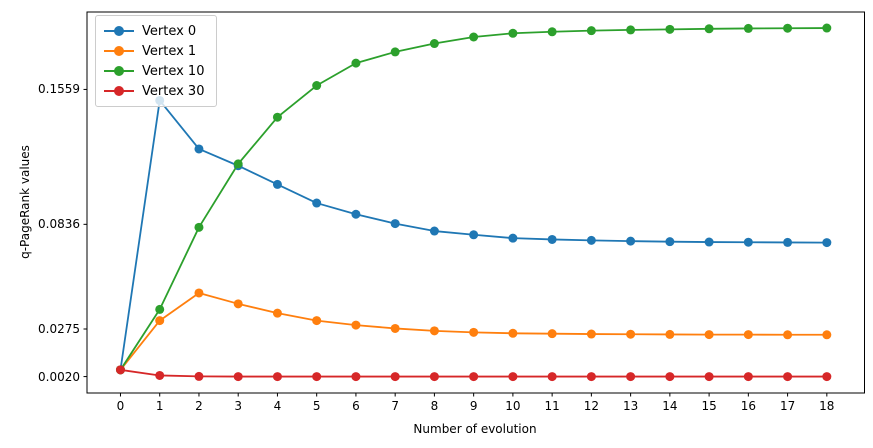 Image resolution: width=873 pixels, height=448 pixels. Describe the element at coordinates (277, 406) in the screenshot. I see `x-tick-label: 4` at that location.